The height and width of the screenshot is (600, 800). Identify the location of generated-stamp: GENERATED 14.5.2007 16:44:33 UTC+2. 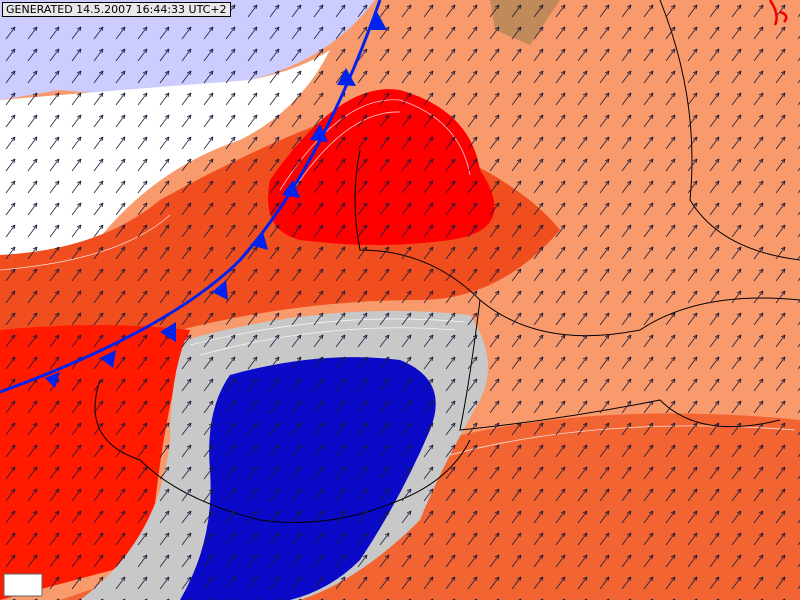
(116, 9).